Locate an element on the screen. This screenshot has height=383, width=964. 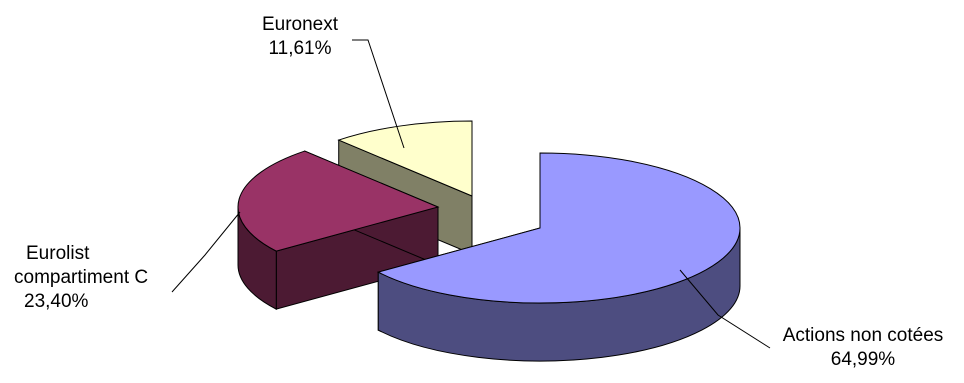
slice-value-actions-non-cotees: 64,99% is located at coordinates (863, 359).